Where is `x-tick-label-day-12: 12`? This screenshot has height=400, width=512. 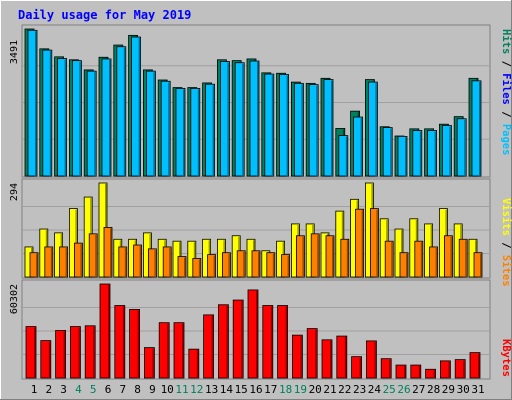 x-tick-label-day-12: 12 is located at coordinates (196, 389).